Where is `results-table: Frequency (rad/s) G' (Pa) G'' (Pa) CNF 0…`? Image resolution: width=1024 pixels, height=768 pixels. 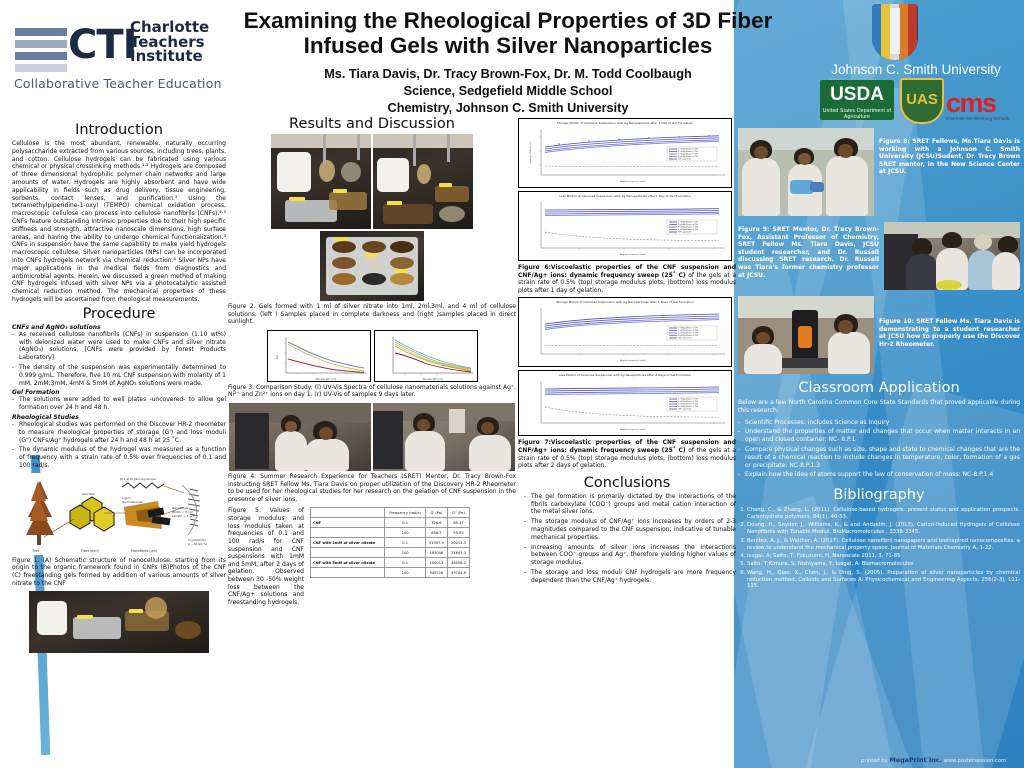
results-table: Frequency (rad/s) G' (Pa) G'' (Pa) CNF 0… is located at coordinates (390, 543).